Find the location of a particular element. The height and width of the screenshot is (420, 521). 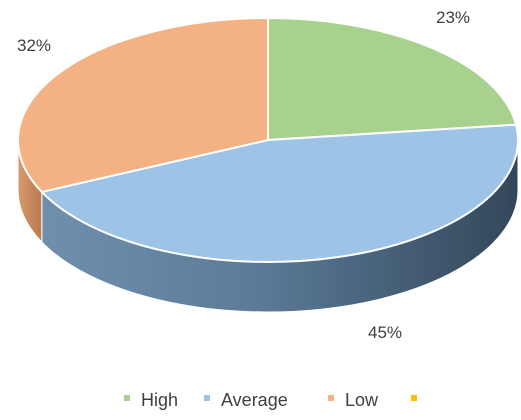

legend-label: High is located at coordinates (159, 400).